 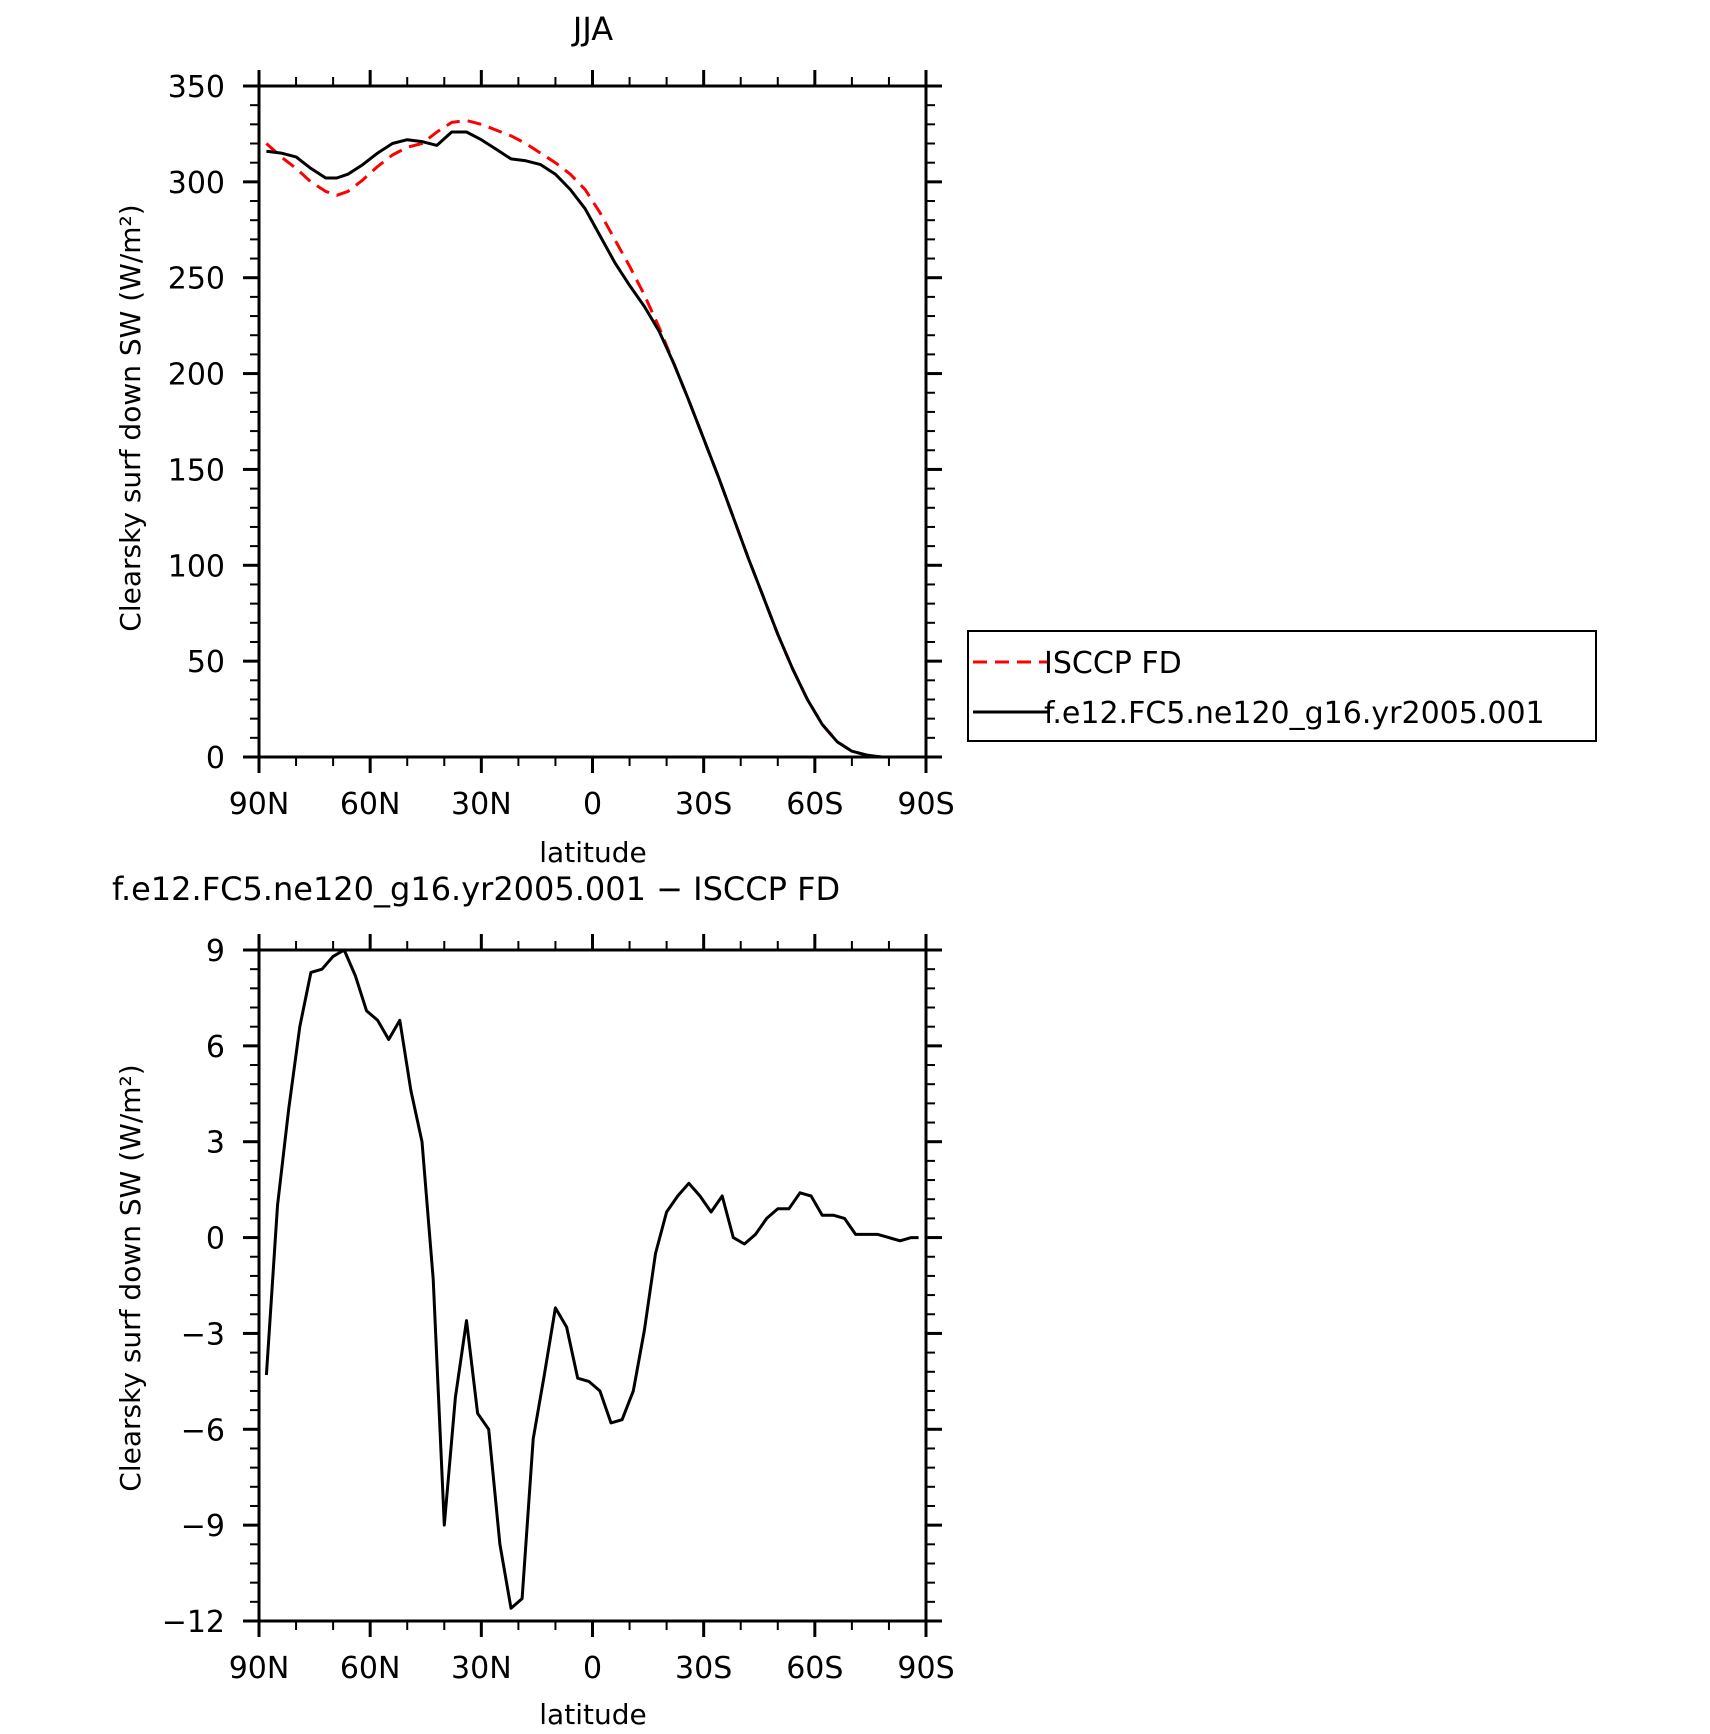 I want to click on bottom-x-tick-label: 90N, so click(x=259, y=1668).